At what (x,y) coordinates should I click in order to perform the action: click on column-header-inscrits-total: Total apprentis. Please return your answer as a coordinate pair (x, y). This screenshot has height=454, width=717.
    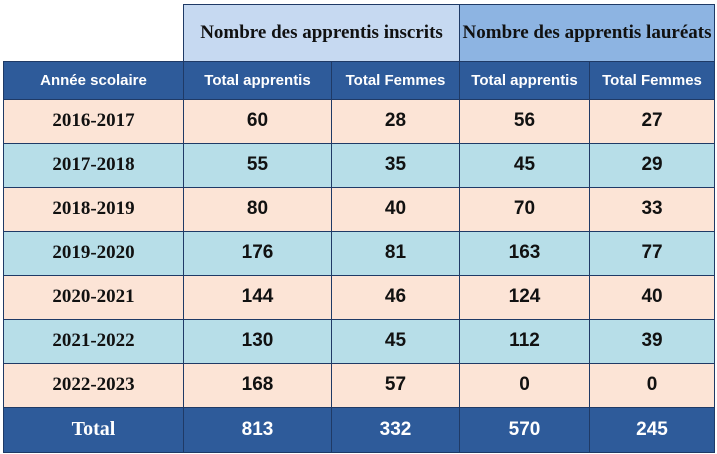
    Looking at the image, I should click on (257, 80).